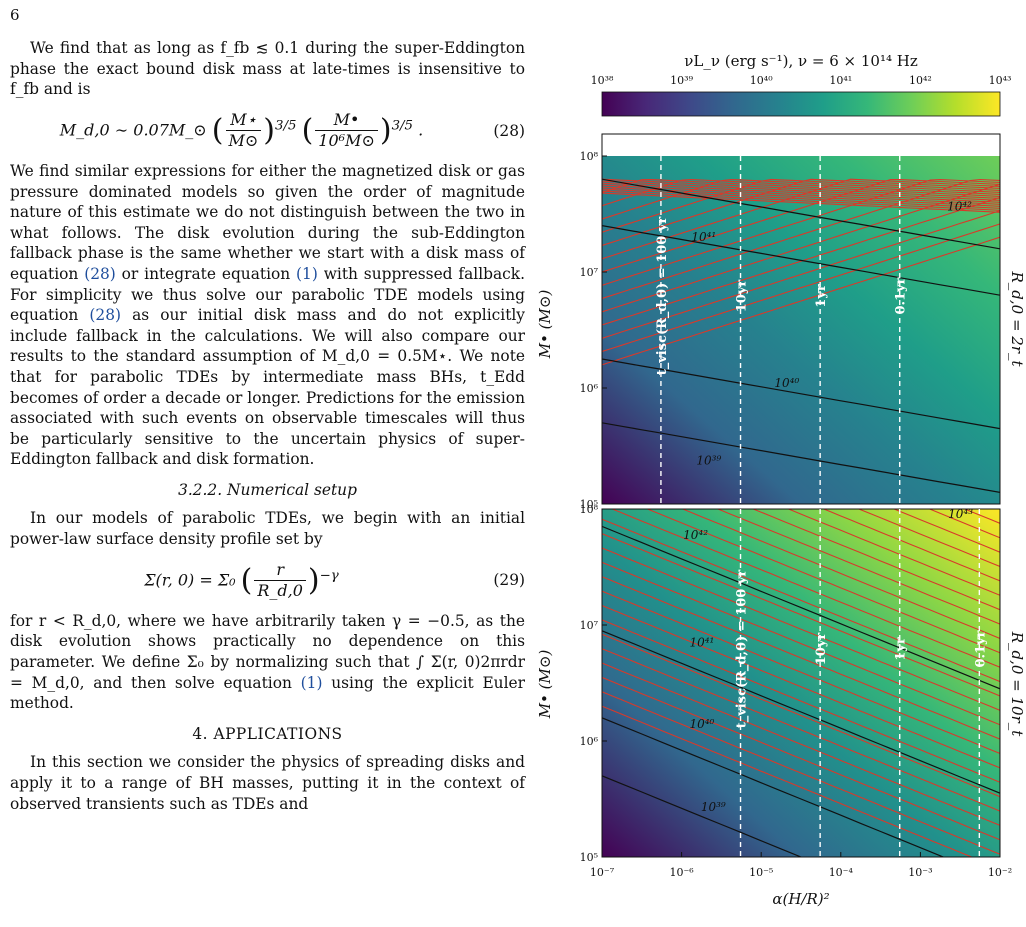 The image size is (1026, 927). Describe the element at coordinates (960, 514) in the screenshot. I see `contour-label: 10⁴³` at that location.